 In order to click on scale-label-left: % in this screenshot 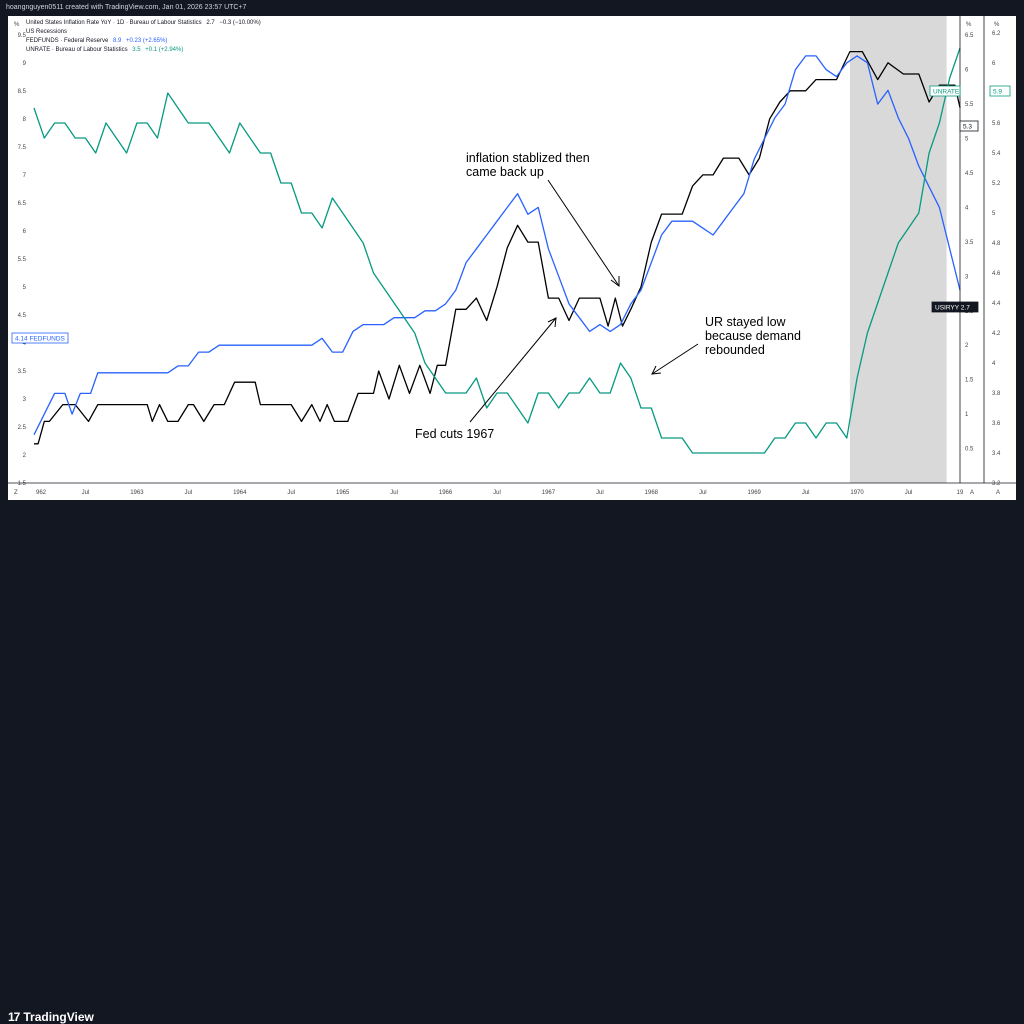, I will do `click(17, 25)`.